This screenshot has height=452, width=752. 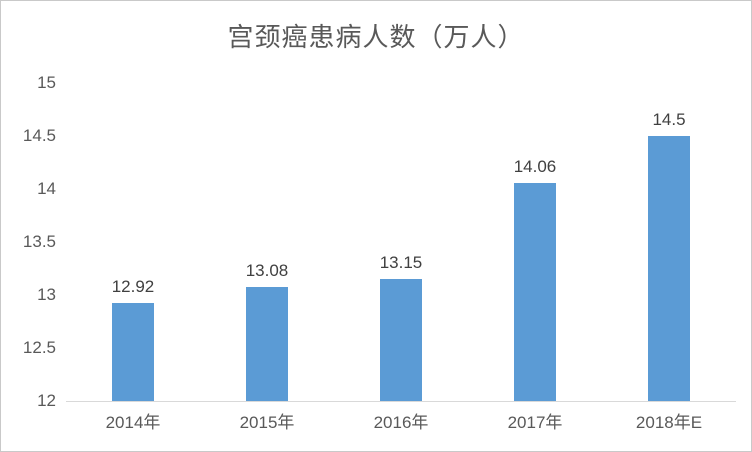 I want to click on y-tick-label: 13, so click(x=46, y=294).